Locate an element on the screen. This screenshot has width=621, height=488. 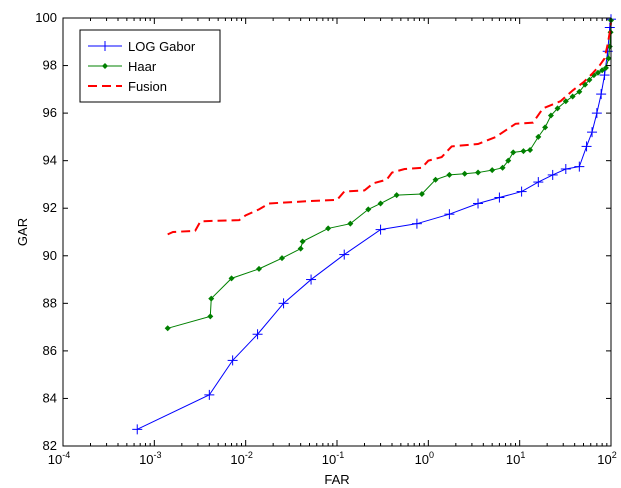
legend-entry-haar: Haar is located at coordinates (122, 66).